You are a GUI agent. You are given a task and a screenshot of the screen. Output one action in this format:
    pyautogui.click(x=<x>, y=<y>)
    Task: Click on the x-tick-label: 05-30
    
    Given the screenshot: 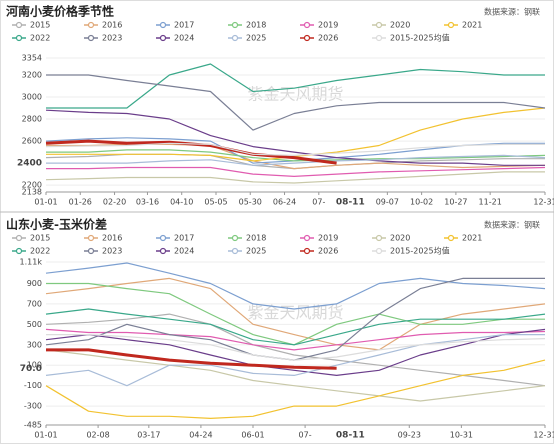 What is the action you would take?
    pyautogui.click(x=250, y=202)
    